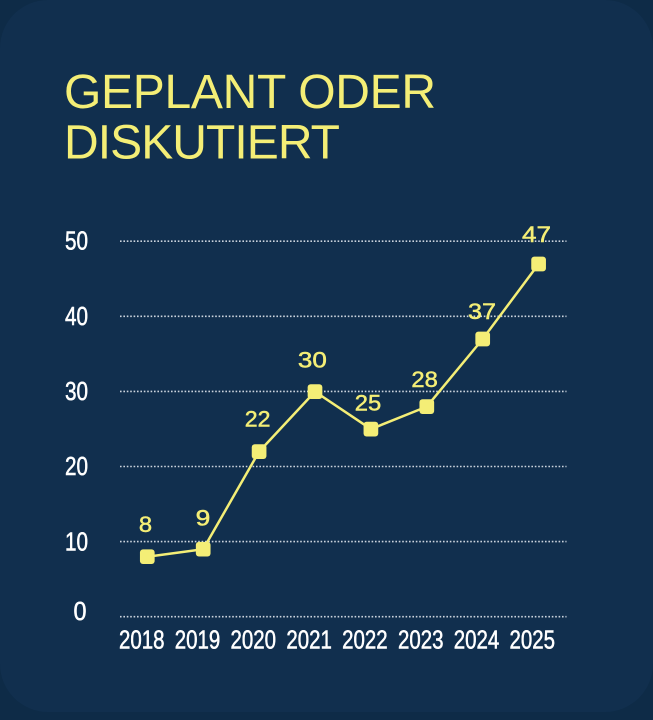 This screenshot has height=720, width=653. What do you see at coordinates (203, 518) in the screenshot?
I see `svg-text: 9` at bounding box center [203, 518].